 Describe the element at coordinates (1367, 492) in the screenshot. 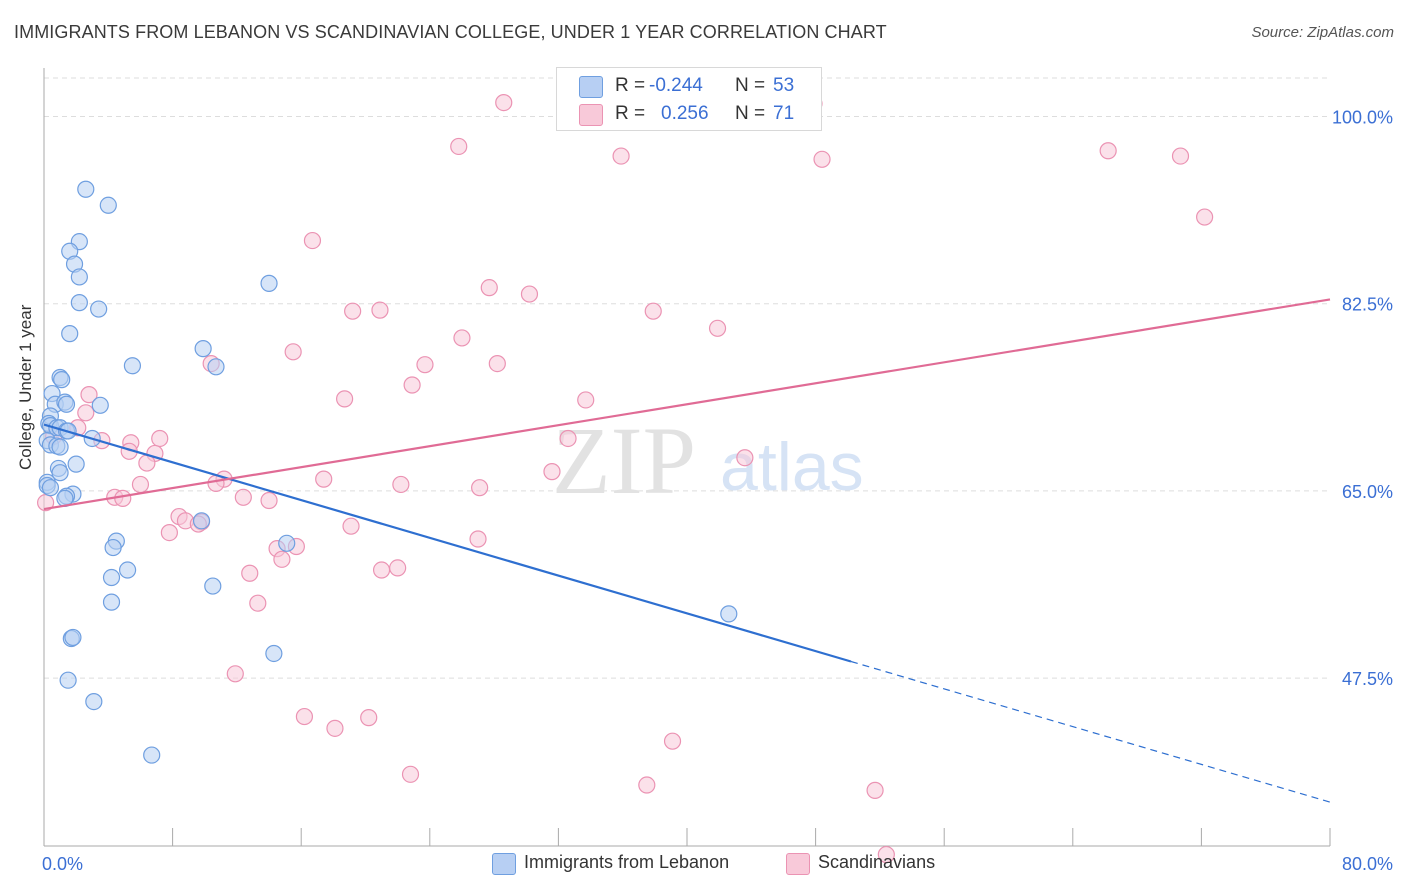

I see `y-tick-label: 65.0%` at that location.